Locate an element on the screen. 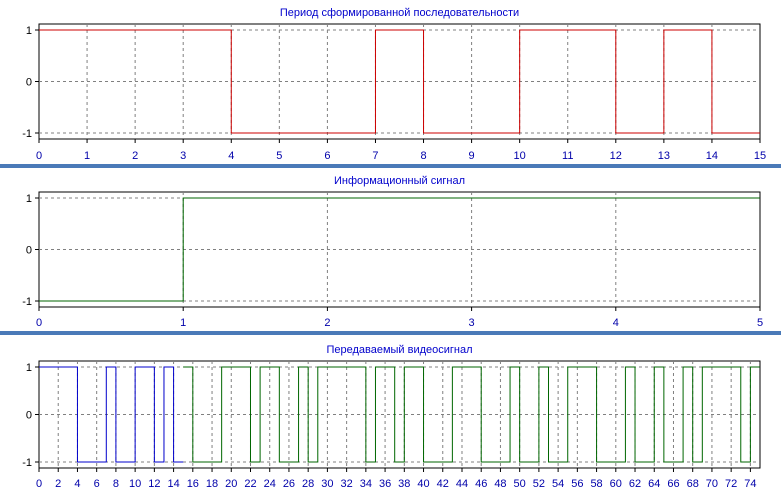  x-tick-label: 36 is located at coordinates (385, 484).